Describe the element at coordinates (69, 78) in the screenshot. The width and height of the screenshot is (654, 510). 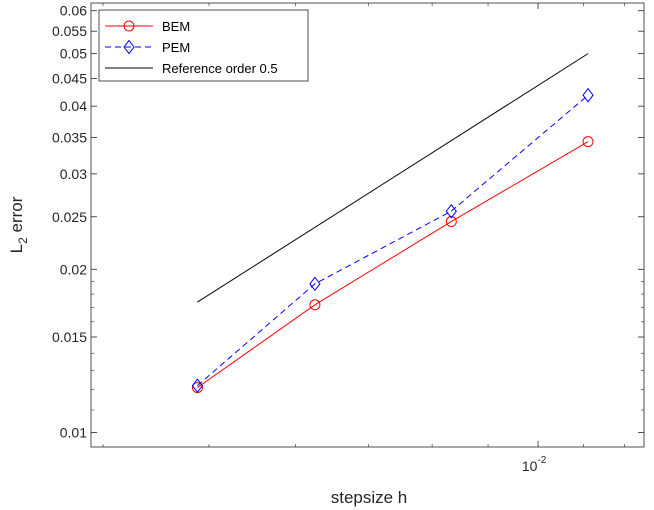
I see `y-tick-label-7: 0.045` at that location.